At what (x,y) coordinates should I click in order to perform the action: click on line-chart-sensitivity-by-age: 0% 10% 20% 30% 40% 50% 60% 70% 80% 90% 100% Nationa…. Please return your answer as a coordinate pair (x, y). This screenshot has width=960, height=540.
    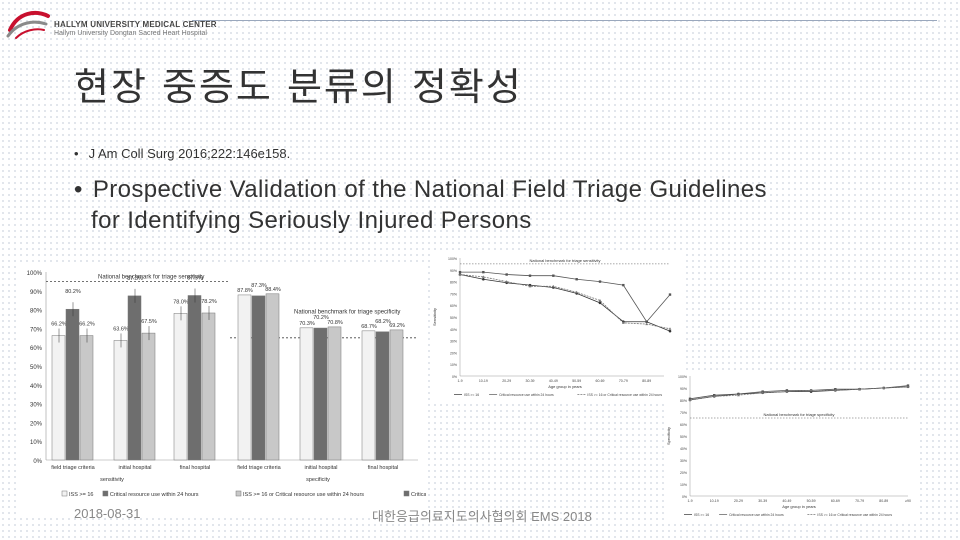
    Looking at the image, I should click on (556, 327).